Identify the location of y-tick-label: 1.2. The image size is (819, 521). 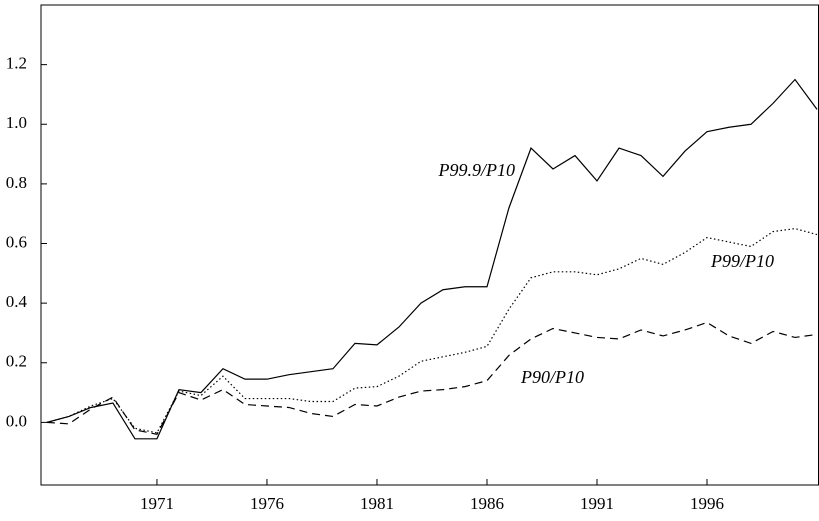
(16, 63).